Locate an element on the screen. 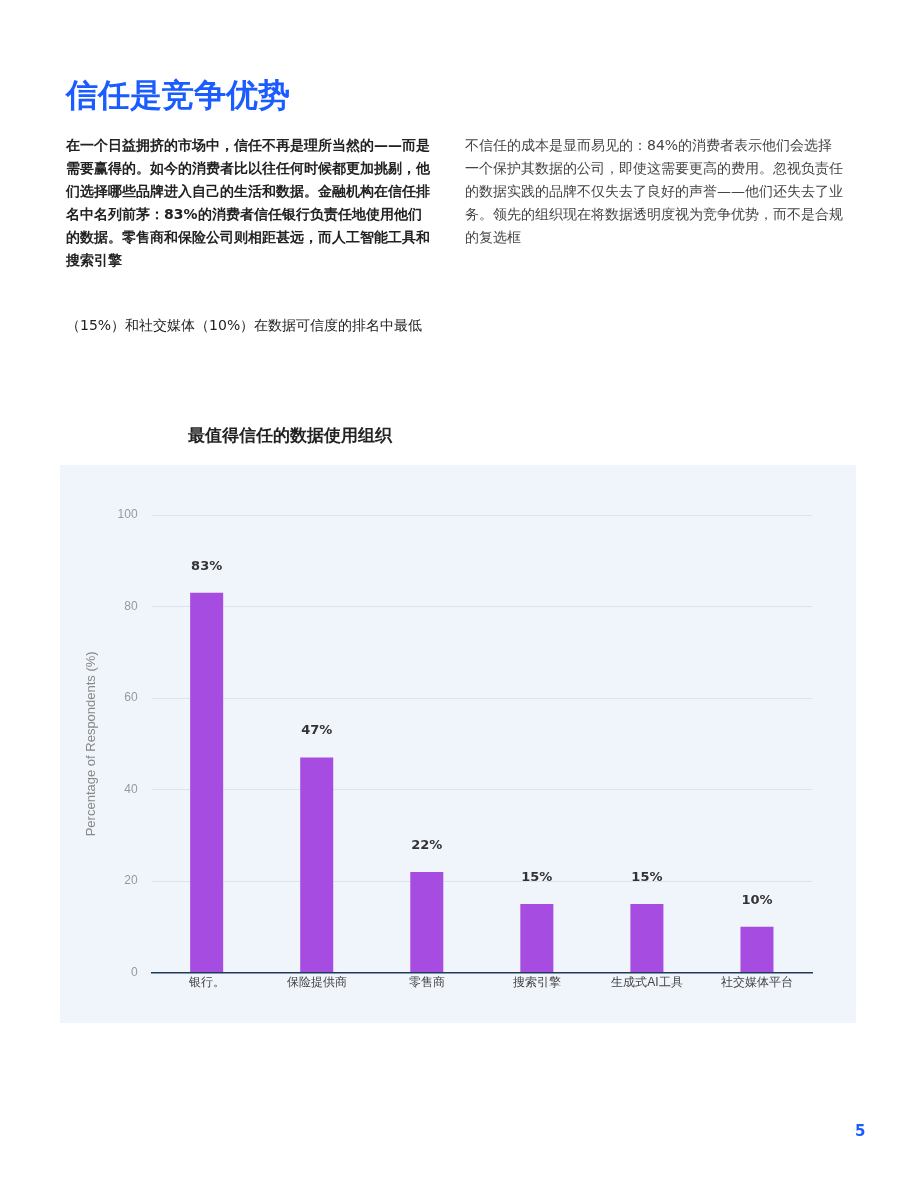 The width and height of the screenshot is (920, 1191). text: 在一个日益拥挤的市场中，信任不再是理所当然的——而是需要赢得的。如今的消费者比以往任何时候都更加挑剔，他们选择哪些品牌进入自己的生活和数据。金融机构在信任排名中名列前茅：83%的消费者信任银行负责任地使用他们的数据。零售商和保险公司则相距甚远，而人工智能工具和搜索引擎 is located at coordinates (248, 203).